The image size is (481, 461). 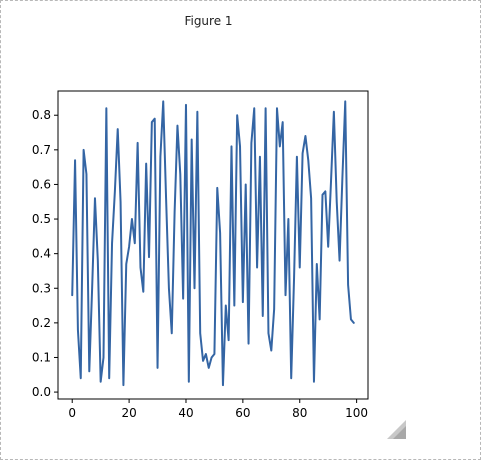 What do you see at coordinates (185, 413) in the screenshot?
I see `x-tick-label: 40` at bounding box center [185, 413].